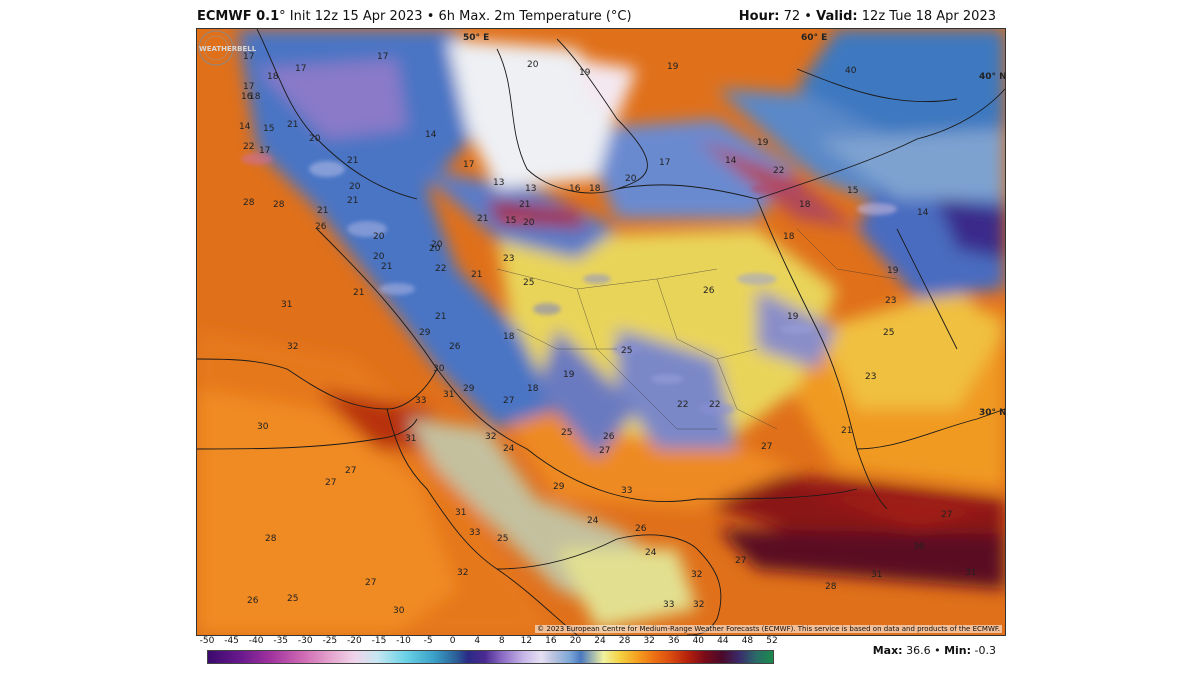 This screenshot has height=674, width=1200. What do you see at coordinates (330, 641) in the screenshot?
I see `colorbar-tick-label: -25` at bounding box center [330, 641].